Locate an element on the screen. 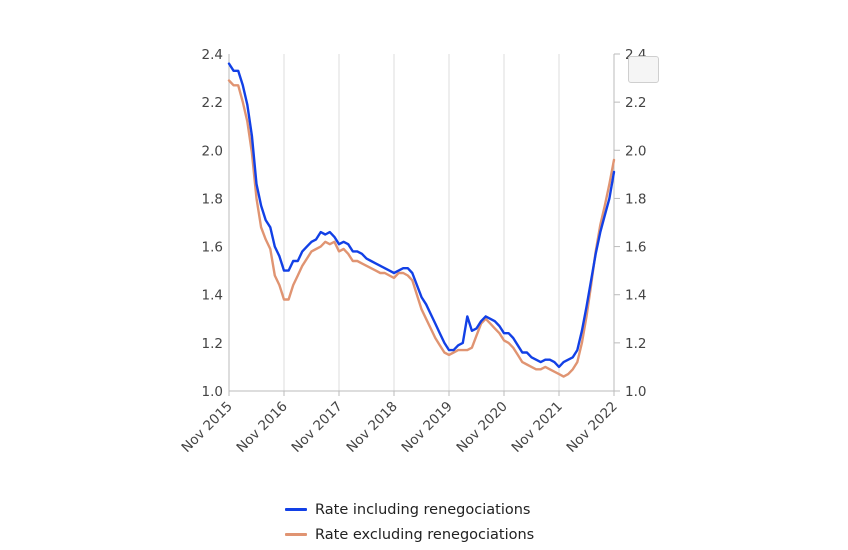 Image resolution: width=848 pixels, height=550 pixels. legend-item-excluding: Rate excluding renegociations is located at coordinates (409, 534).